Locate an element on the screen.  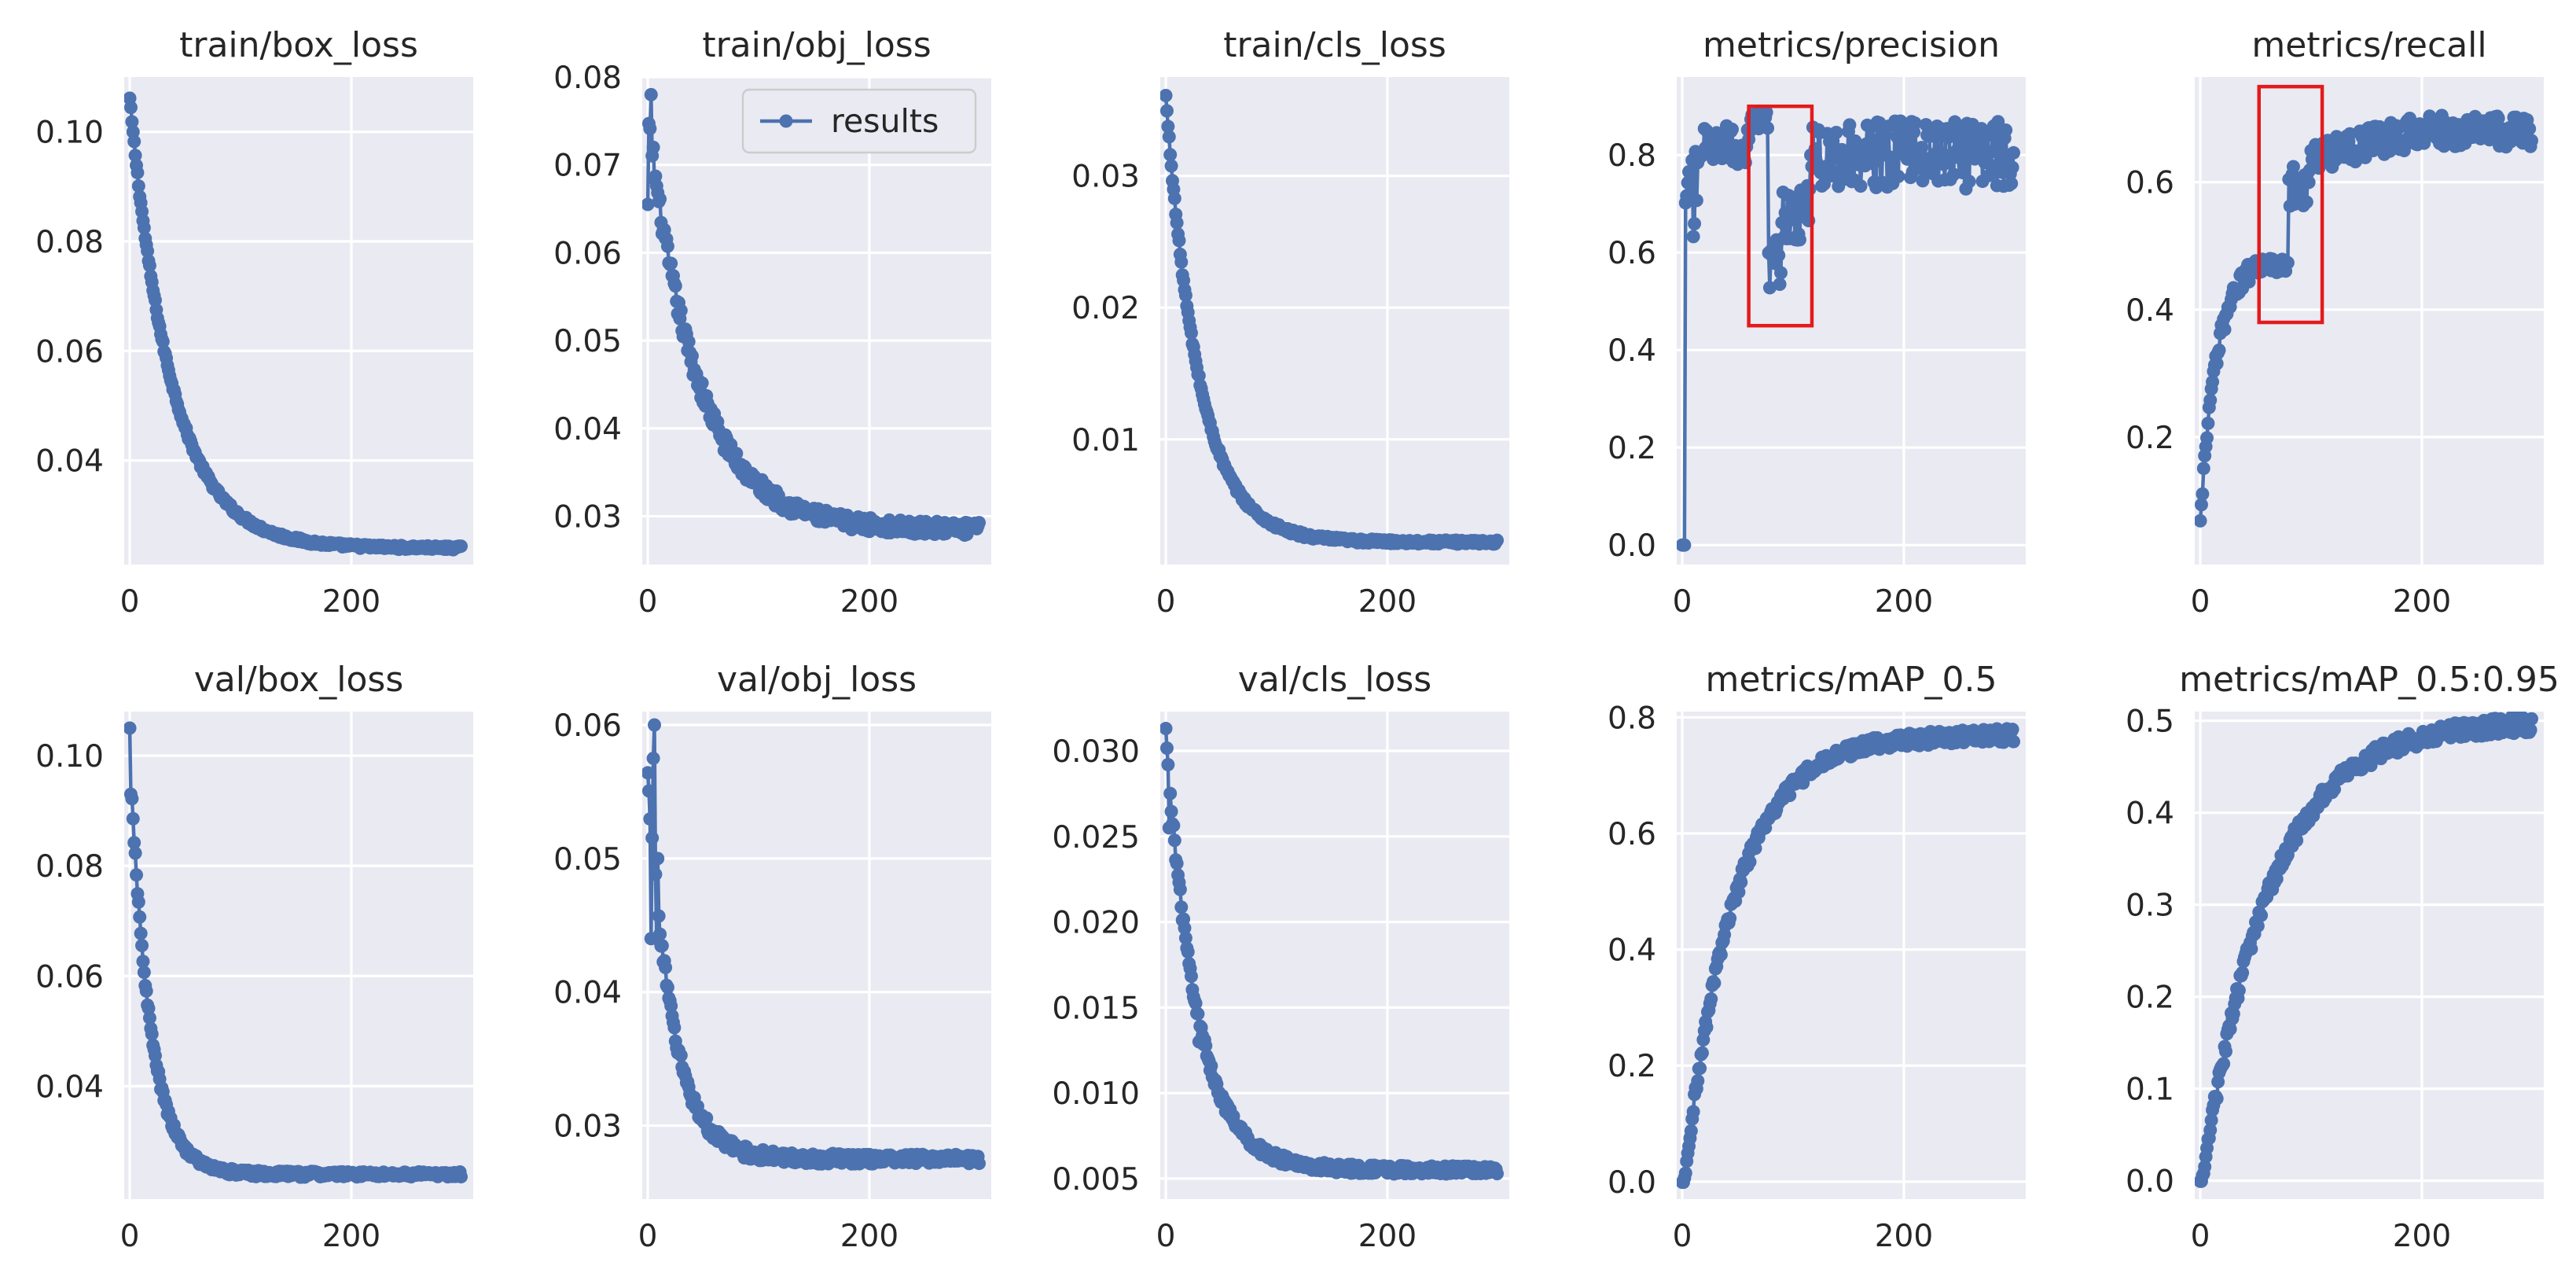
chart-title: val/obj_loss is located at coordinates (817, 680).